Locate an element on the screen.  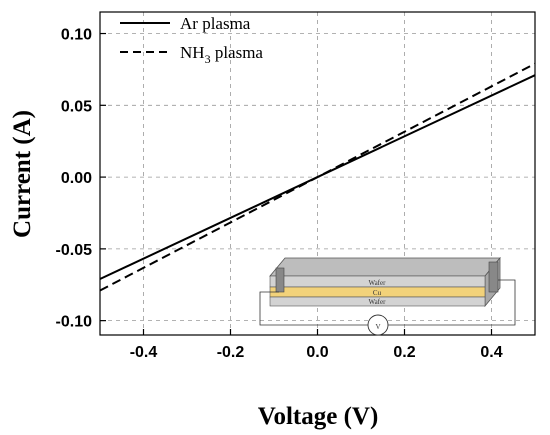
x-axis-title: Voltage (V) is located at coordinates (318, 416).